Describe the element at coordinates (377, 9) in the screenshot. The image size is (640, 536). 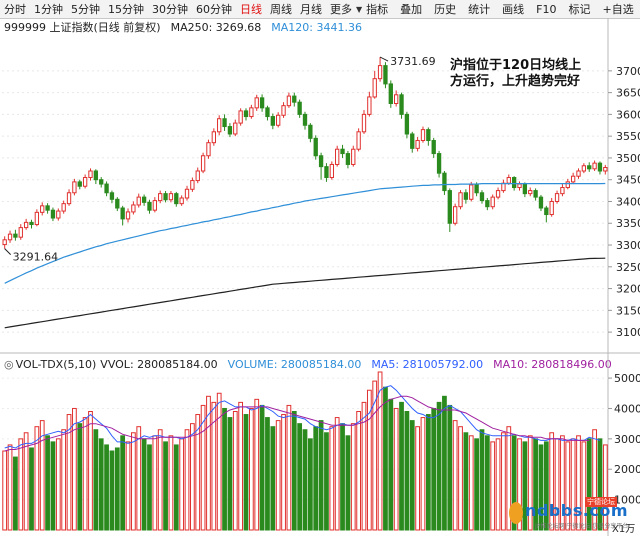
I see `tool-button-0: 指标` at that location.